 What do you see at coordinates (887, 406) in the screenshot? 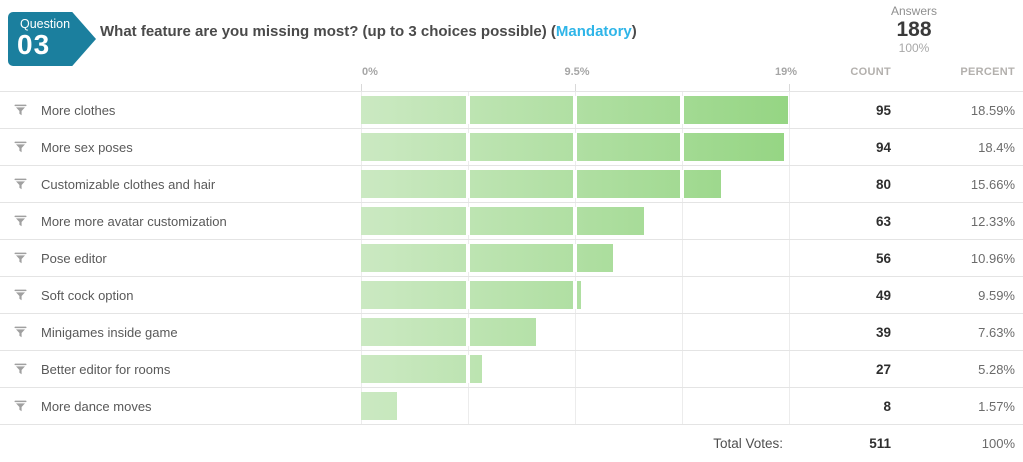
I see `count-value: 8` at bounding box center [887, 406].